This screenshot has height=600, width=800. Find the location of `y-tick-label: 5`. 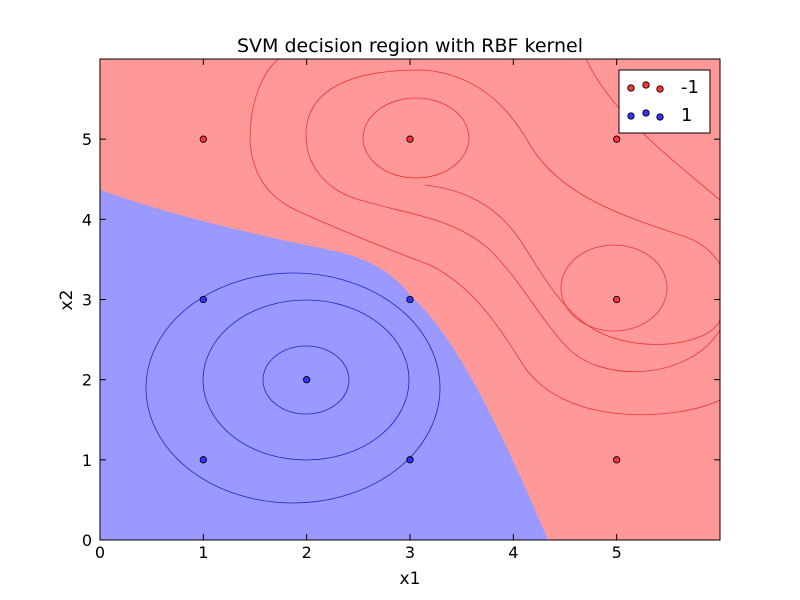

y-tick-label: 5 is located at coordinates (87, 139).